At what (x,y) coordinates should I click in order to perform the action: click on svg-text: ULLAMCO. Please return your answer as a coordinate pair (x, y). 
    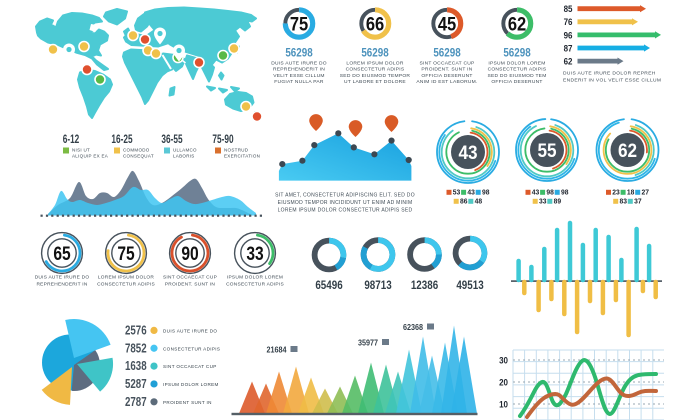
    Looking at the image, I should click on (185, 150).